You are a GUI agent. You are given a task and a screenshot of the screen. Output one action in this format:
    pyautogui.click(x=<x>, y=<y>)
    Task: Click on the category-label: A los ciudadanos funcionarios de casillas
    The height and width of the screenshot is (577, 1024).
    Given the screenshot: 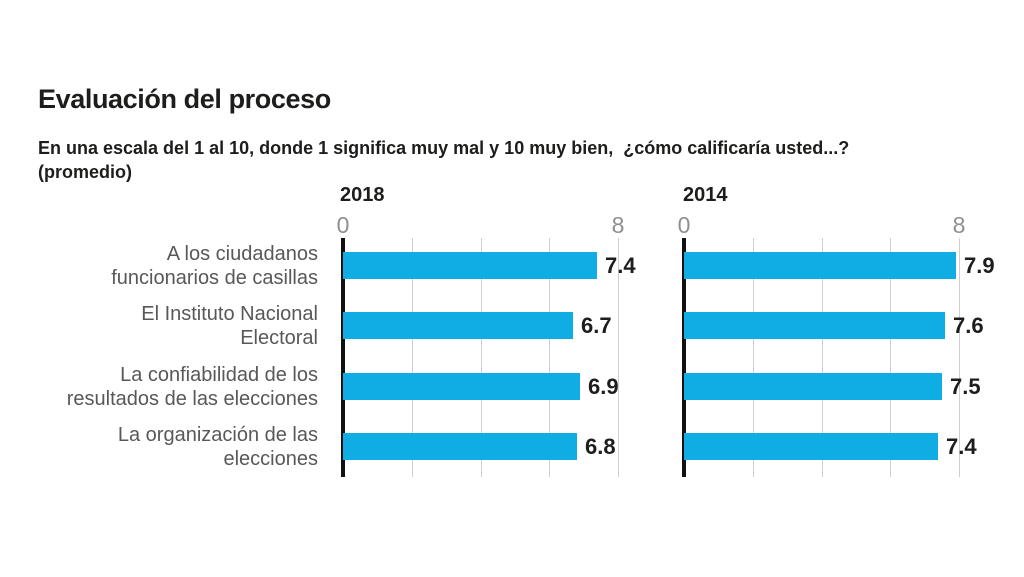 What is the action you would take?
    pyautogui.click(x=169, y=266)
    